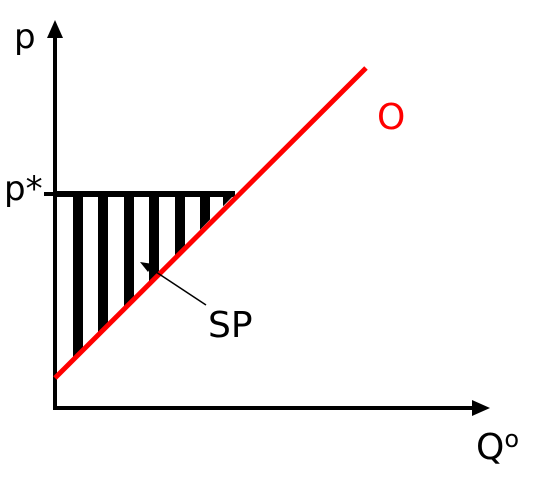  I want to click on surplus-label: SP, so click(230, 325).